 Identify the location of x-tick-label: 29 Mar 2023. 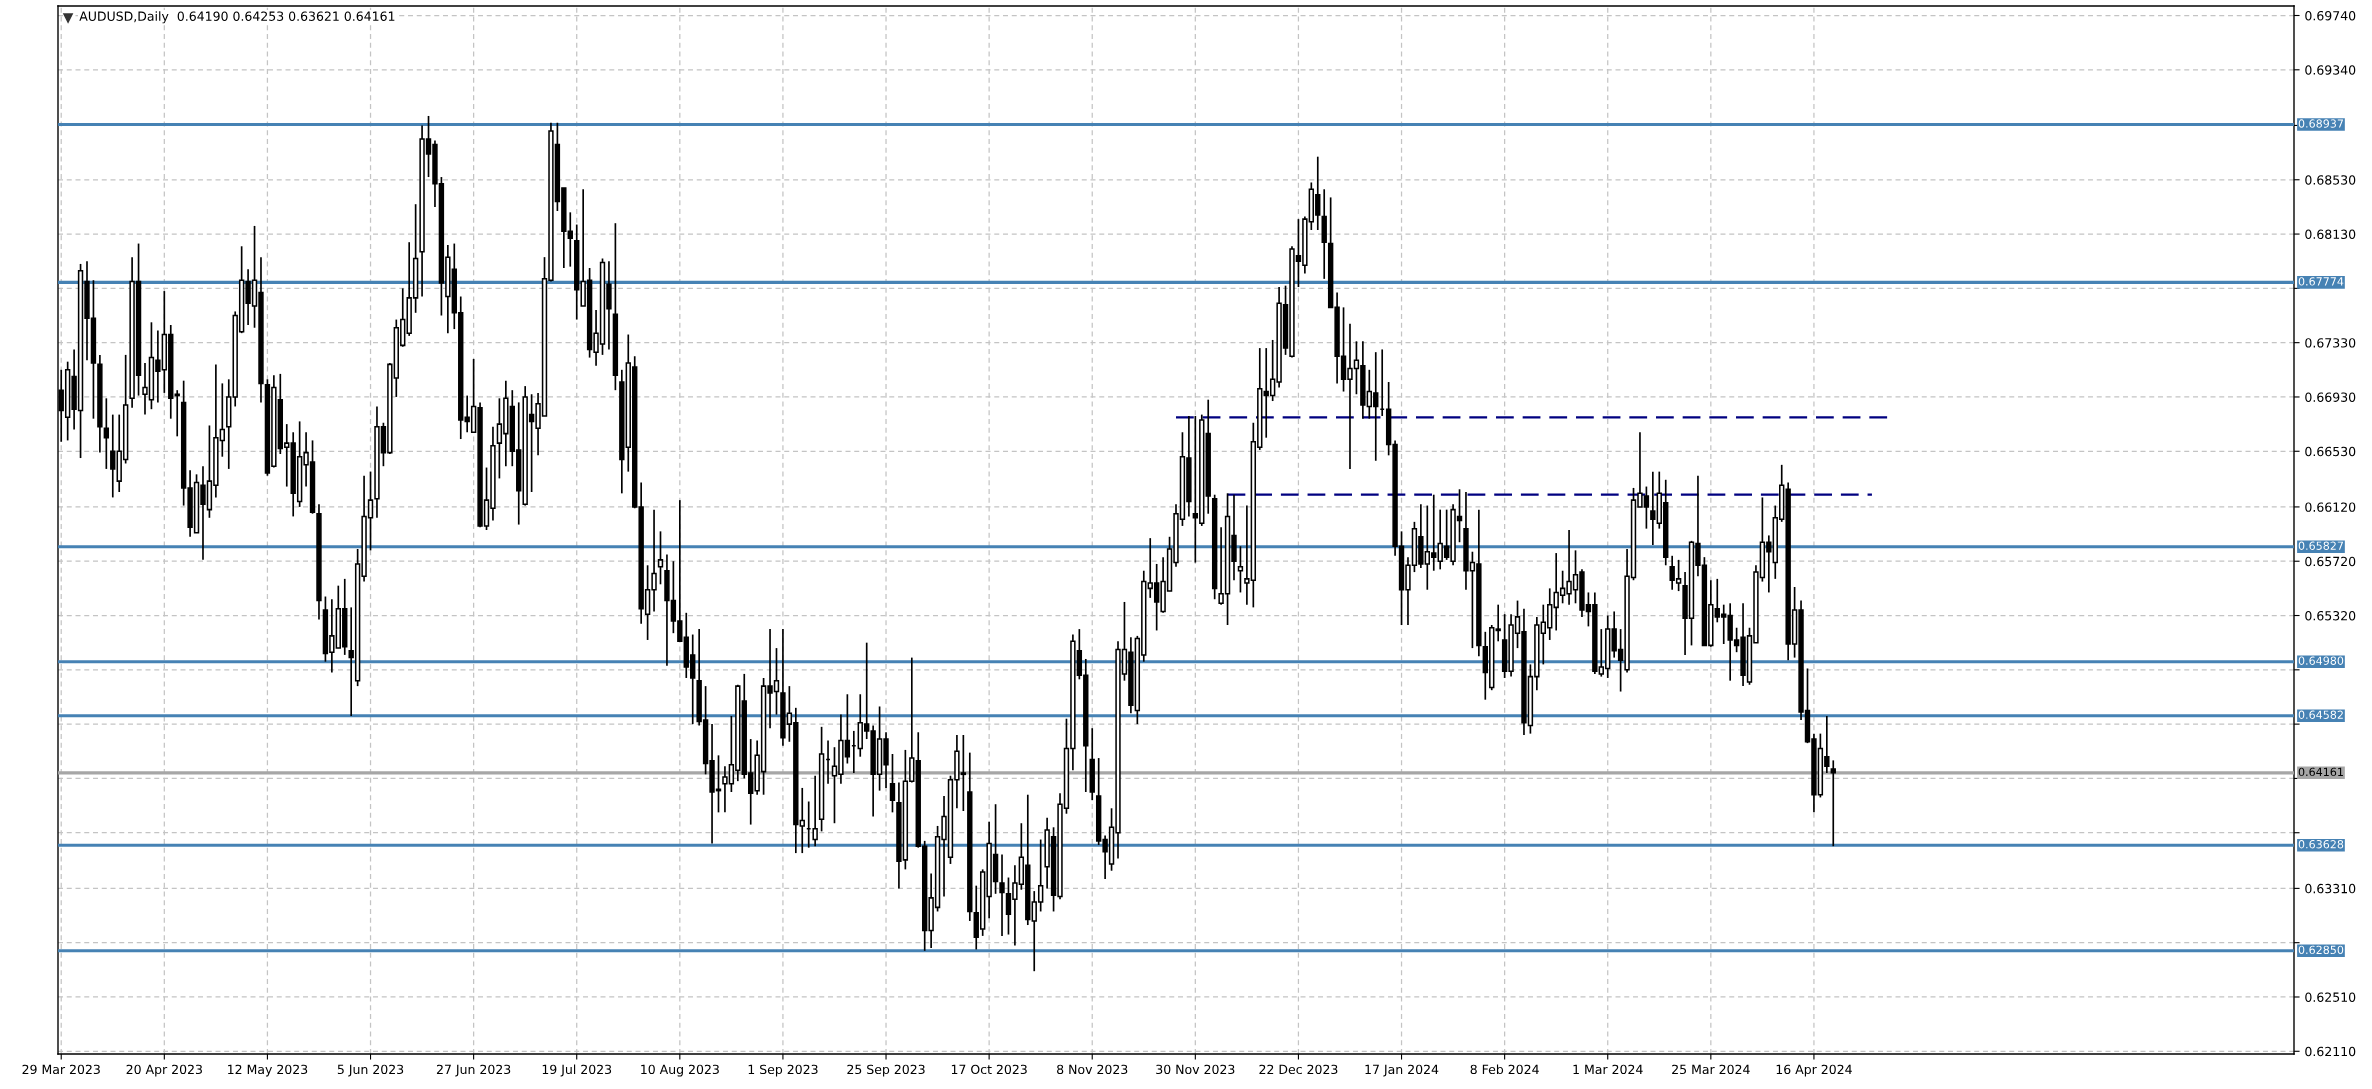
(61, 1069).